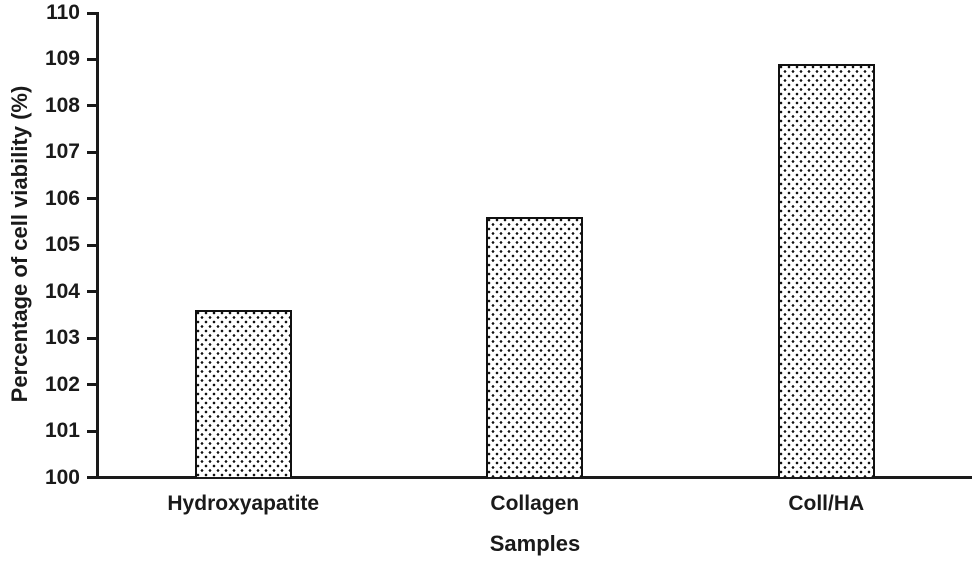 The width and height of the screenshot is (975, 571). What do you see at coordinates (62, 338) in the screenshot?
I see `y-tick-label-103: 103` at bounding box center [62, 338].